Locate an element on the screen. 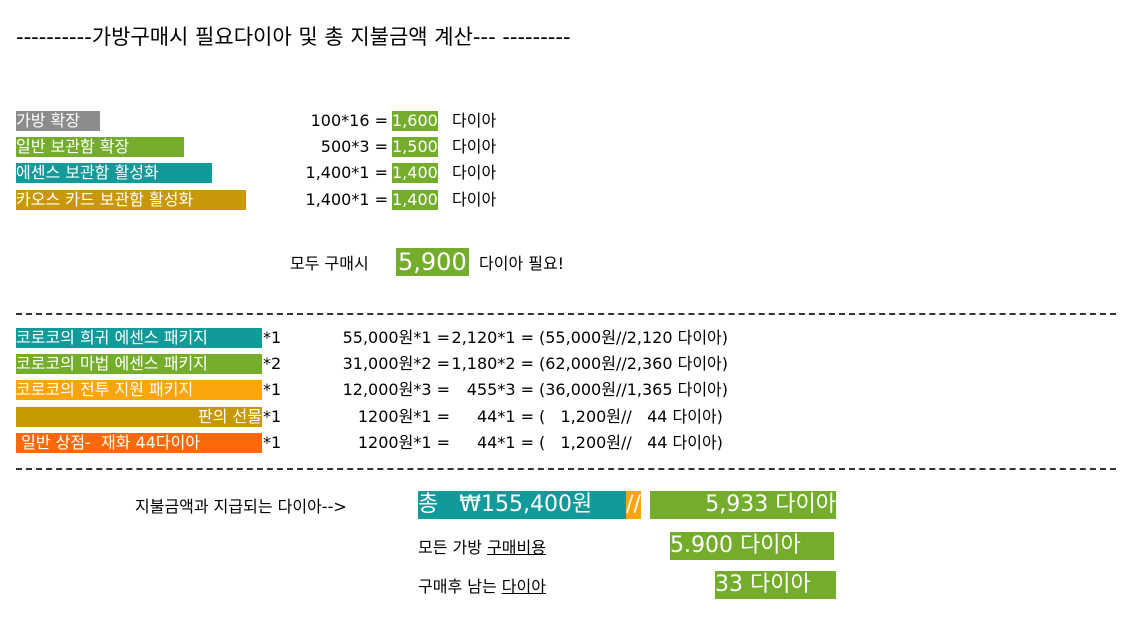 The width and height of the screenshot is (1129, 623). remain-value: 33 다이아 is located at coordinates (775, 585).